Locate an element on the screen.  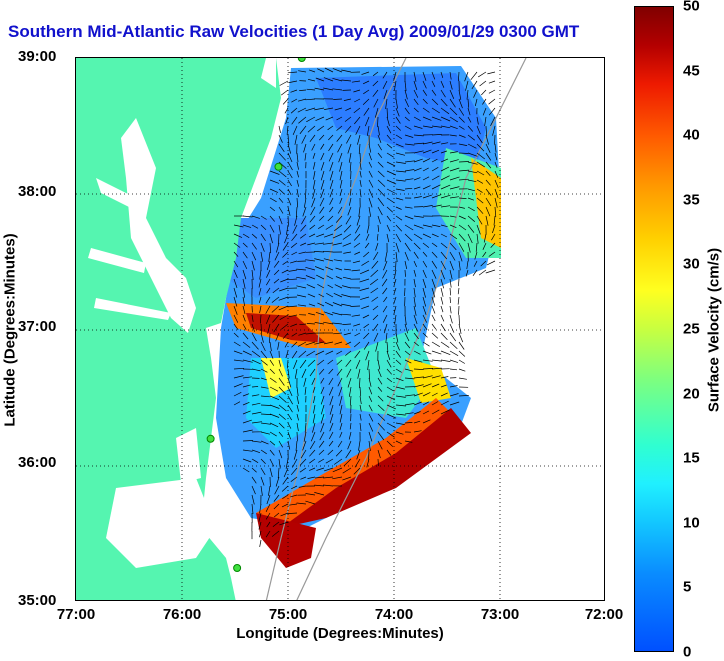
x-tick-label: 76:00 is located at coordinates (182, 614).